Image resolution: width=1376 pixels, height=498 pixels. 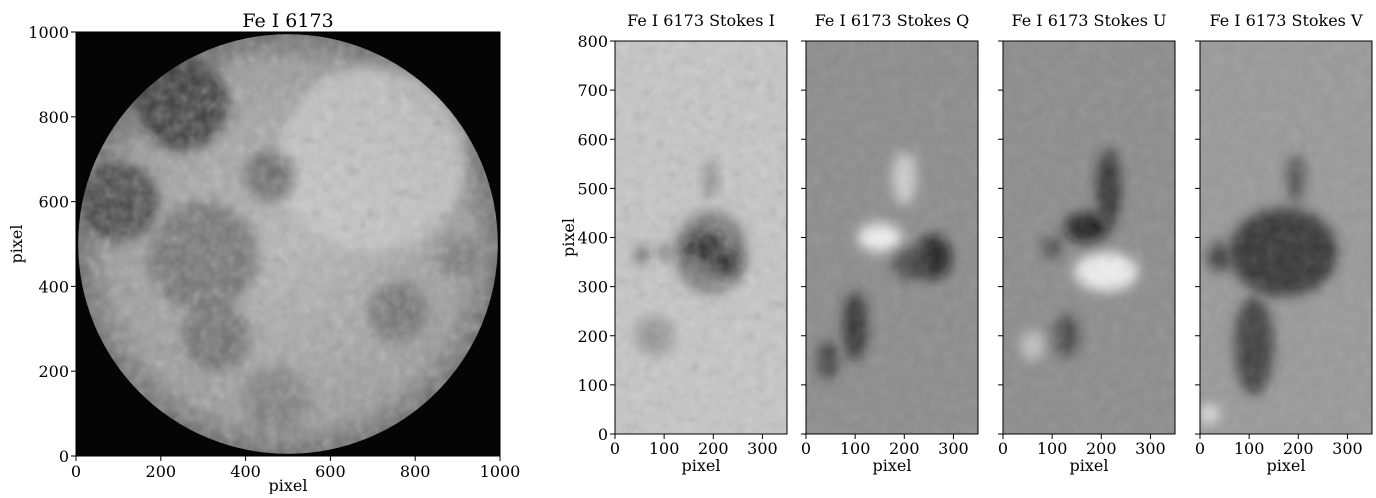 I want to click on x-tick-label: 1000, so click(x=500, y=471).